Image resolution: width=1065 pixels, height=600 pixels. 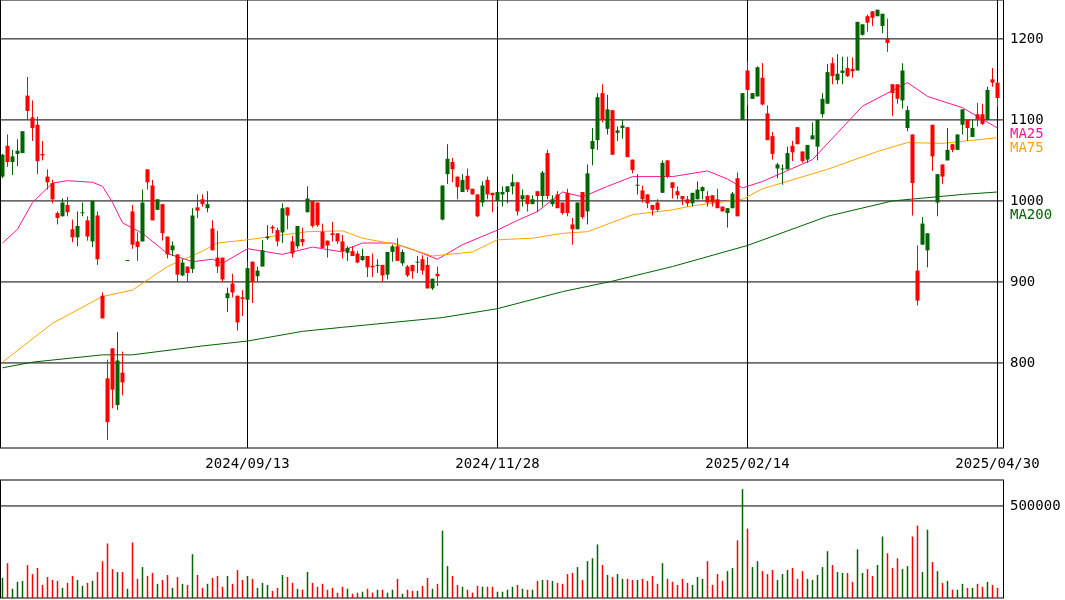 What do you see at coordinates (1027, 199) in the screenshot?
I see `y-tick-label: 1000` at bounding box center [1027, 199].